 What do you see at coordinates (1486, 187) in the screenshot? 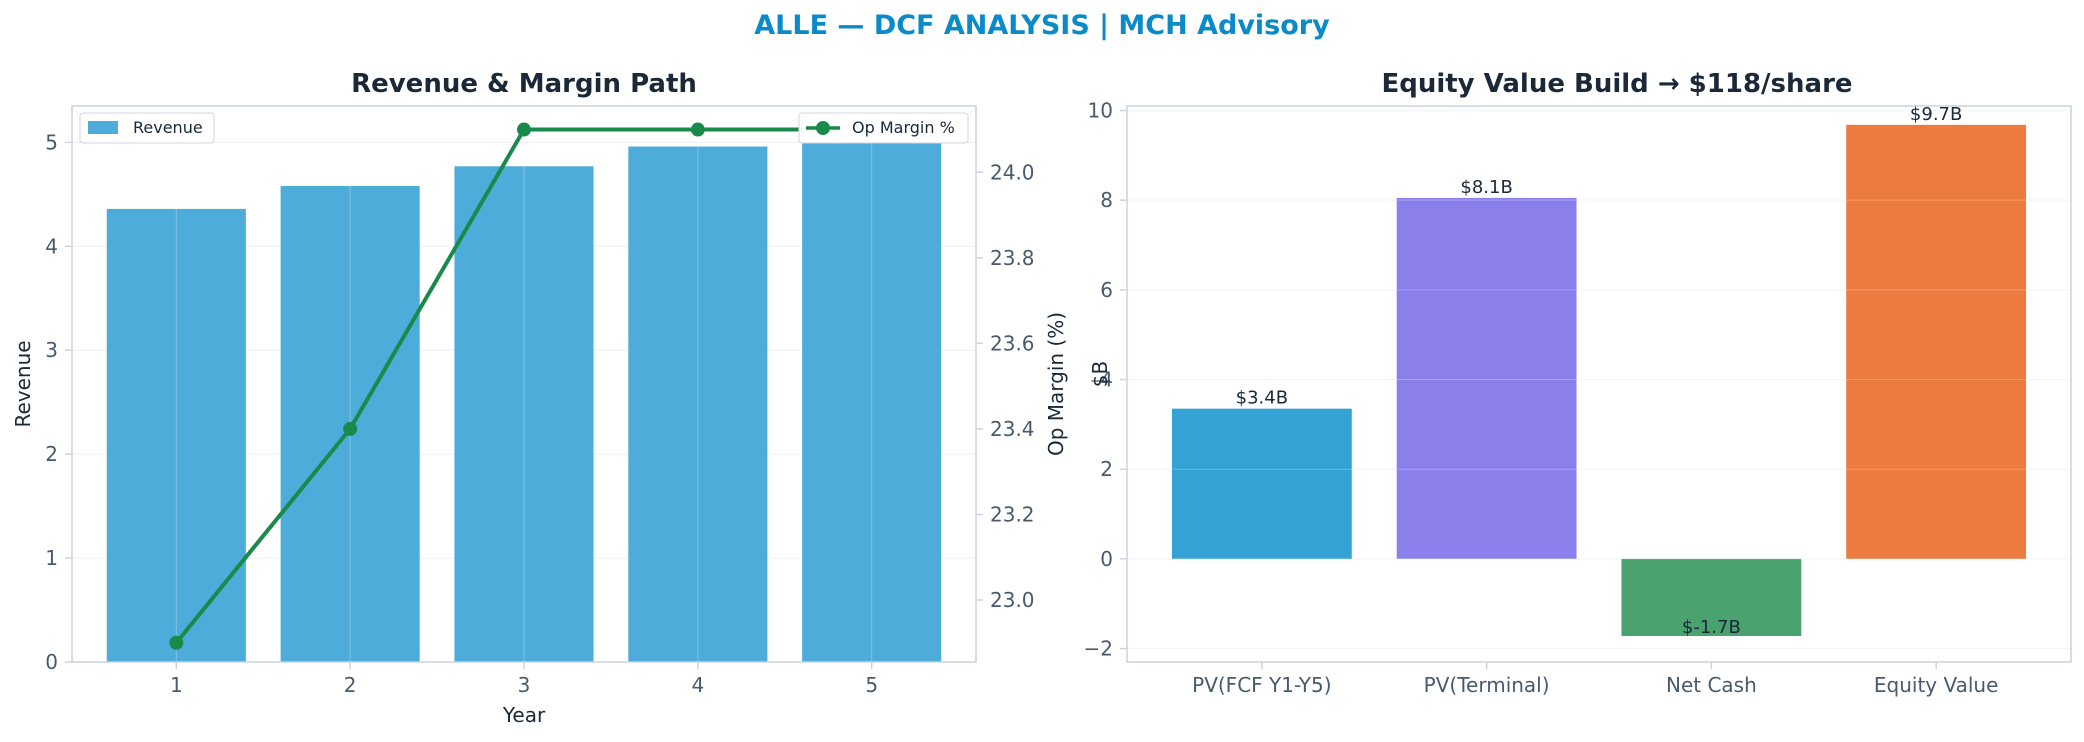
I see `equity-bar-data-label: $8.1B` at bounding box center [1486, 187].